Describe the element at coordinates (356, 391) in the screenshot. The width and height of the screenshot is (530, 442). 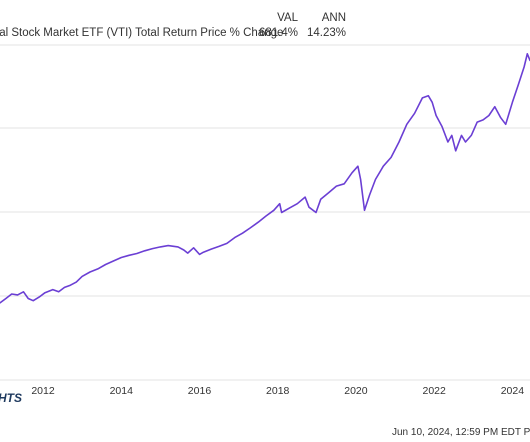
I see `x-tick-label-2020: 2020` at that location.